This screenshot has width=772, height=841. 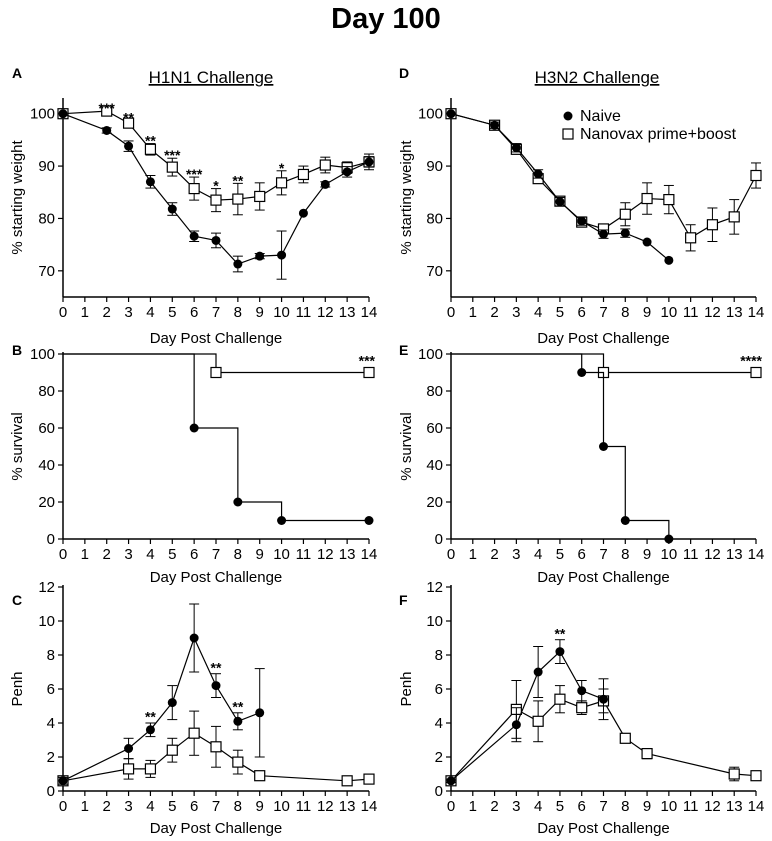 What do you see at coordinates (582, 554) in the screenshot?
I see `x-tick-label-e: 6` at bounding box center [582, 554].